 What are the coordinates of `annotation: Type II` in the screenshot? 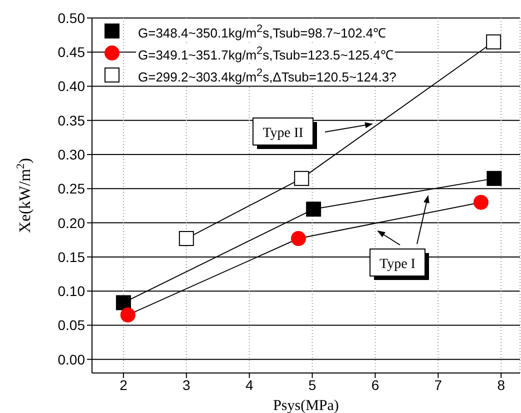 It's located at (283, 133).